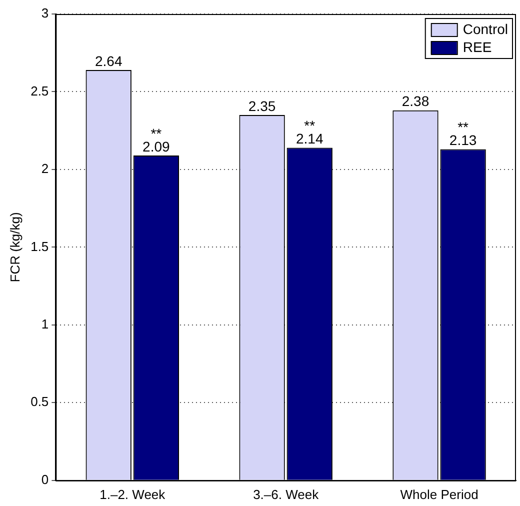  What do you see at coordinates (439, 494) in the screenshot?
I see `x-tick-label: Whole Period` at bounding box center [439, 494].